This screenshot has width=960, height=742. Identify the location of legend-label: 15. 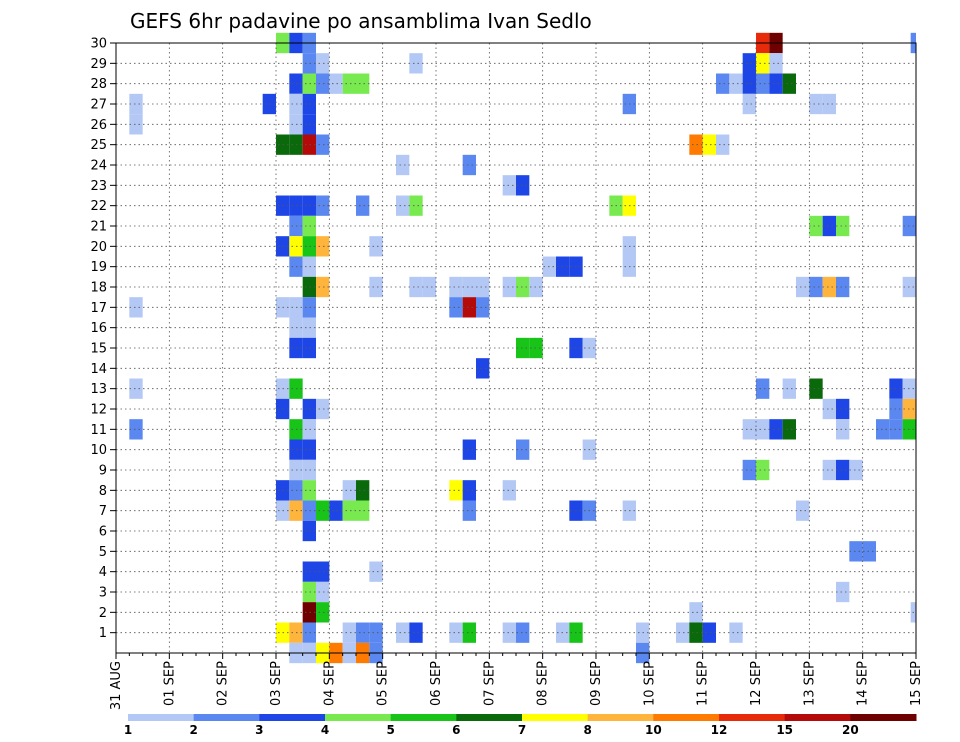
(784, 730).